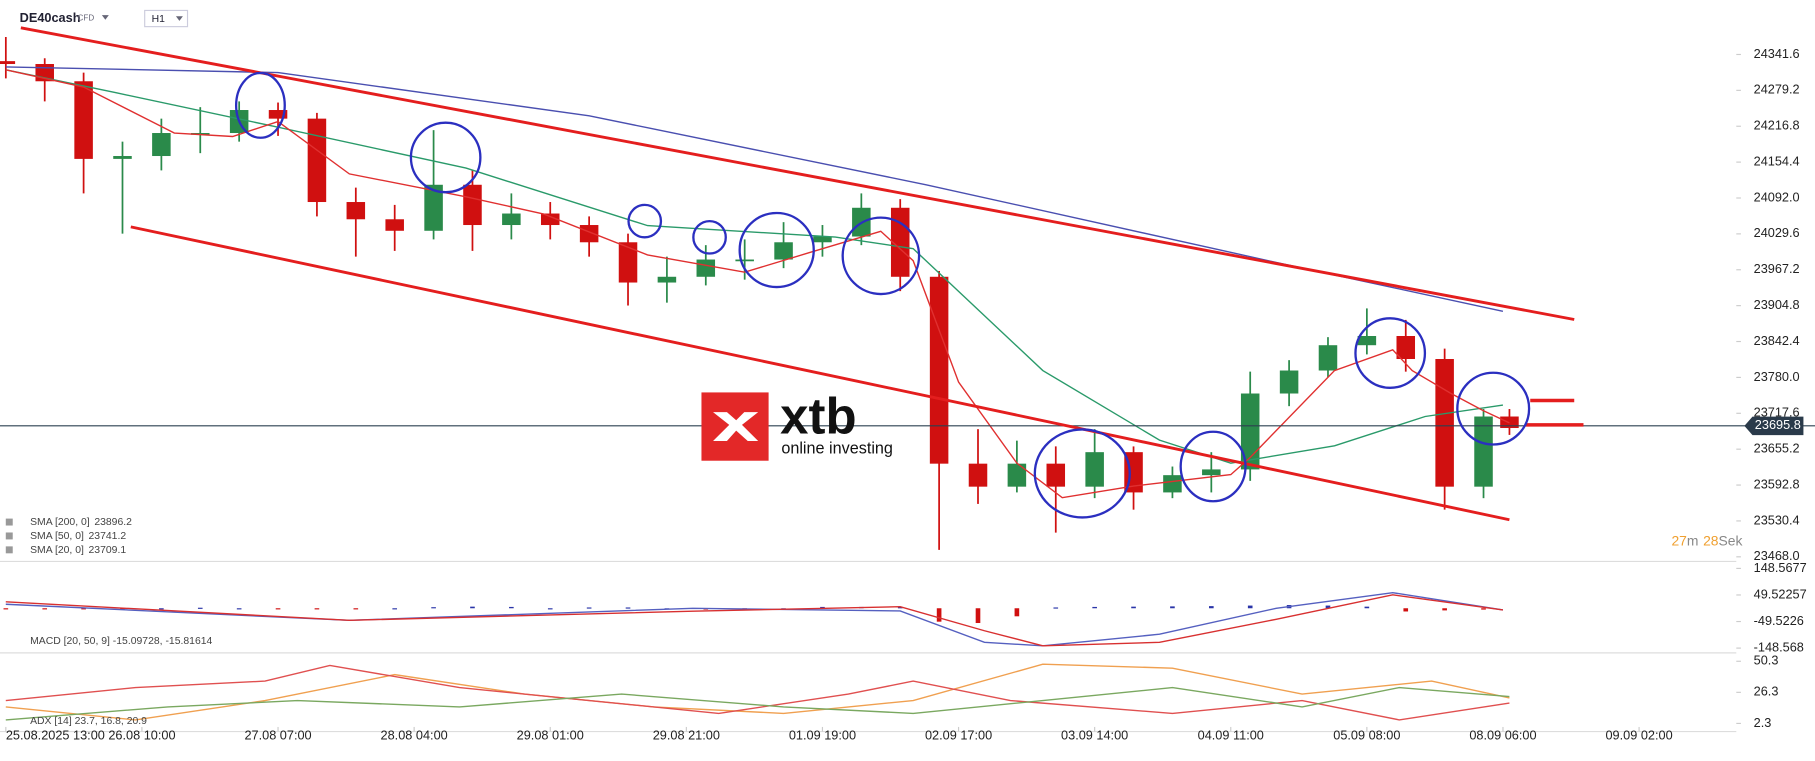 The width and height of the screenshot is (1815, 761). Describe the element at coordinates (1777, 160) in the screenshot. I see `y-tick-label: 24154.4` at that location.